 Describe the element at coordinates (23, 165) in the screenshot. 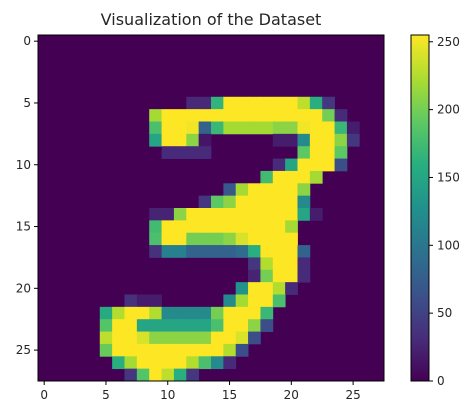

I see `y-tick-label: 10` at that location.